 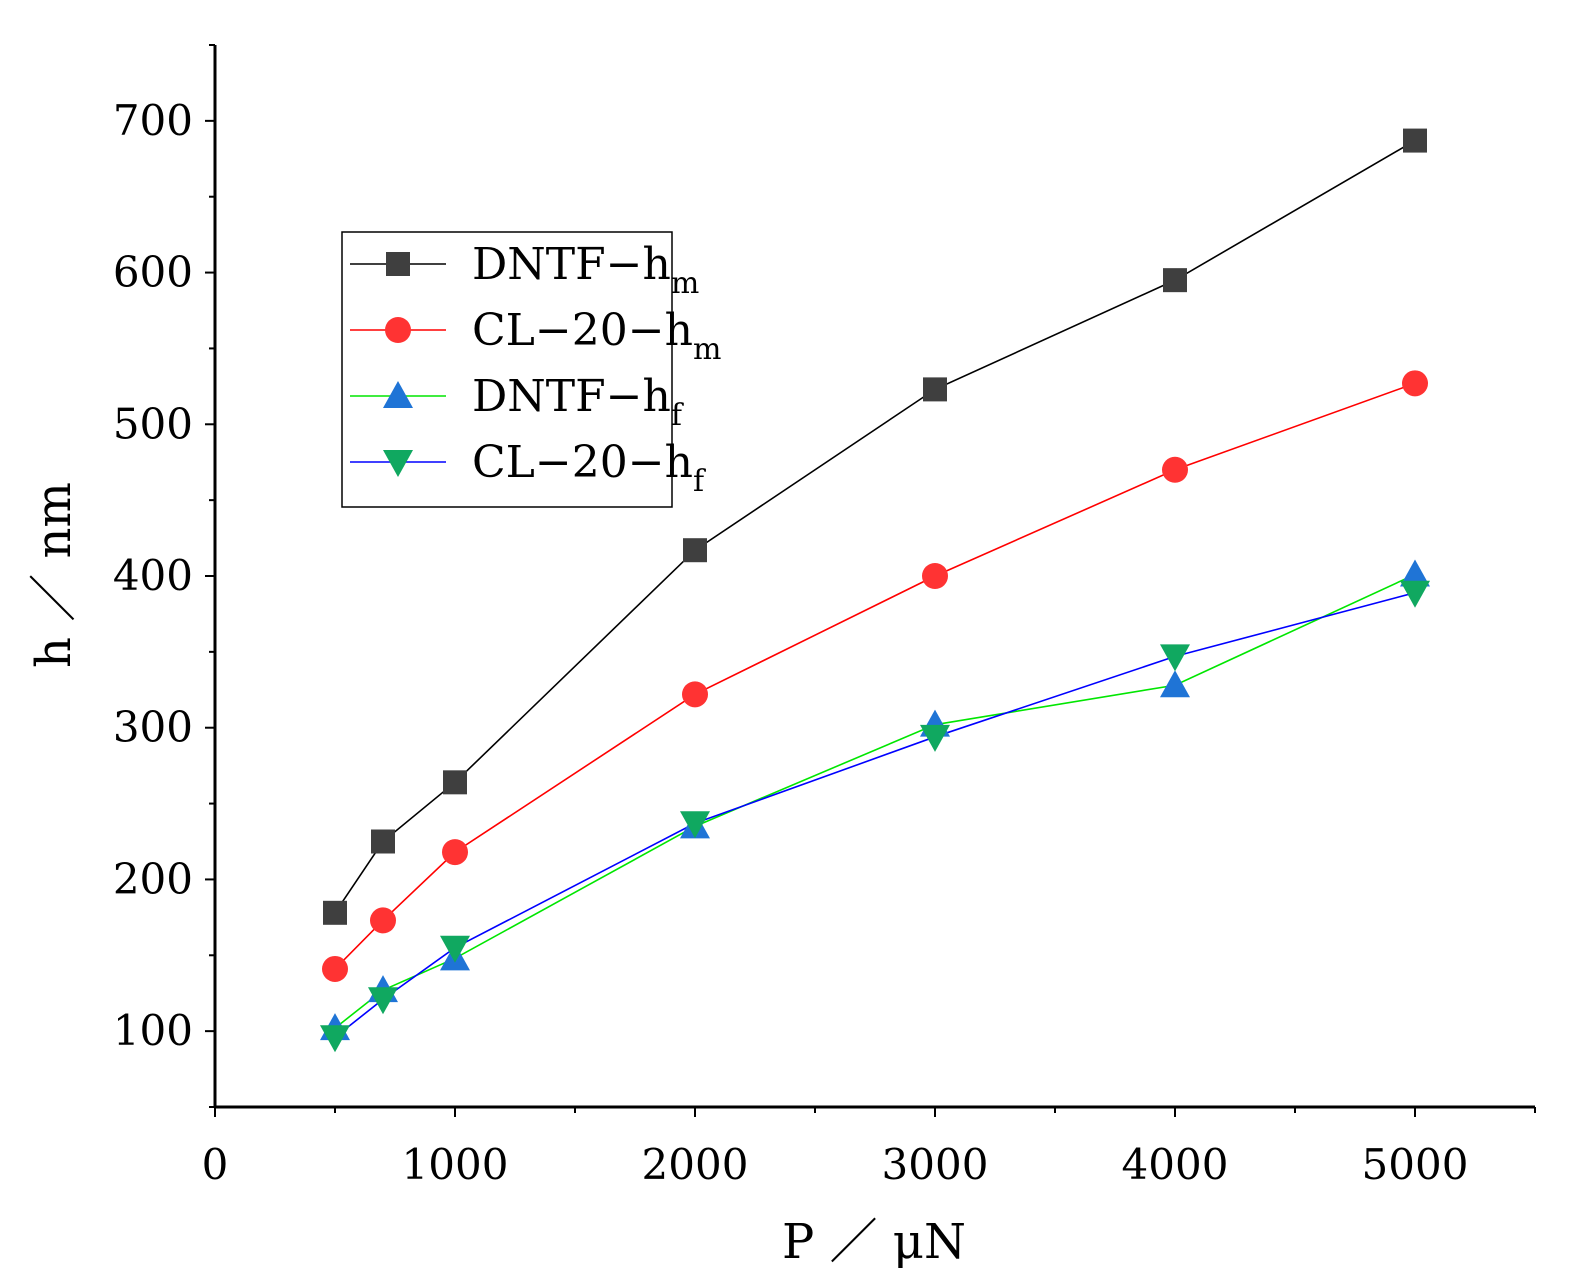 What do you see at coordinates (1415, 1164) in the screenshot?
I see `x-tick-label: 5000` at bounding box center [1415, 1164].